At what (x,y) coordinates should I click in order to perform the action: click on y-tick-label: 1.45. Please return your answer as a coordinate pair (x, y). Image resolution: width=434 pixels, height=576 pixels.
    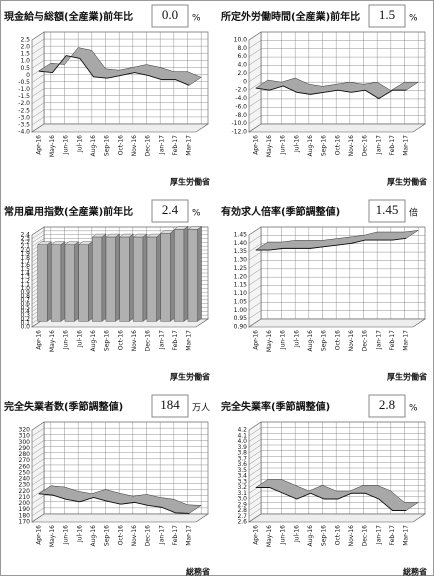
    Looking at the image, I should click on (241, 235).